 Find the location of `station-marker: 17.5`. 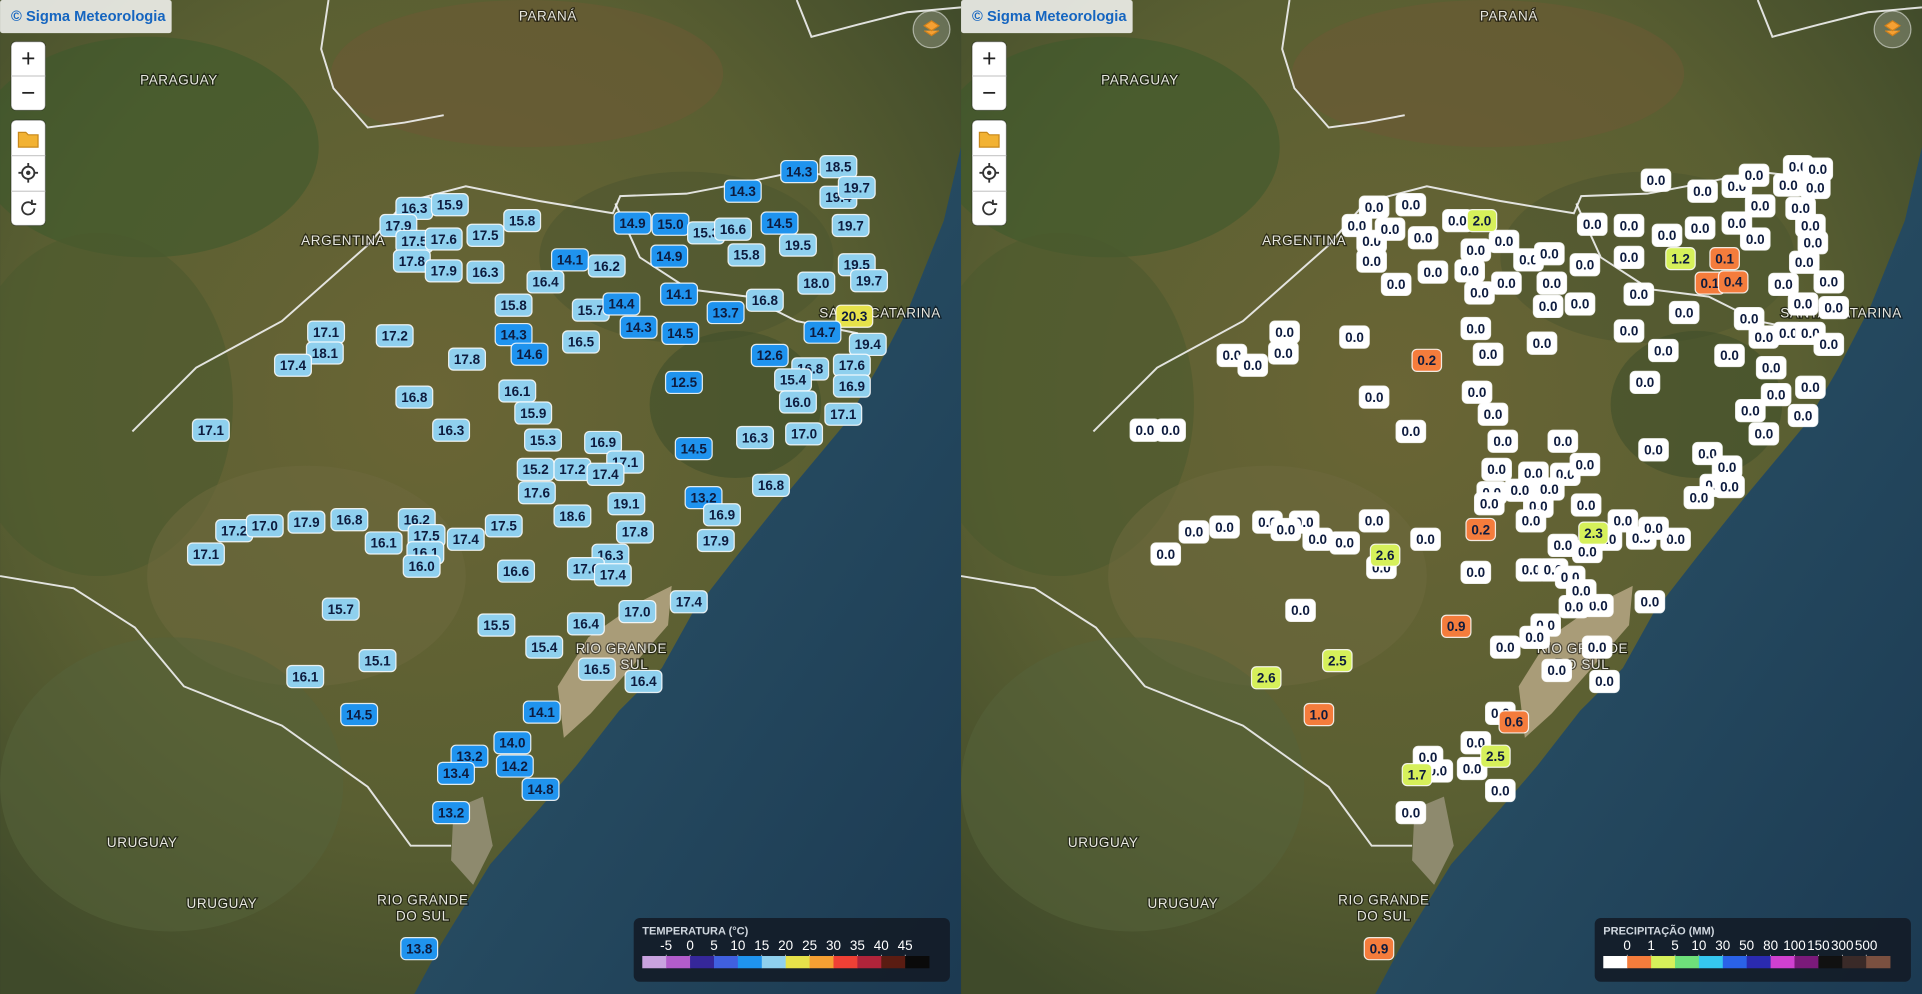

station-marker: 17.5 is located at coordinates (503, 526).